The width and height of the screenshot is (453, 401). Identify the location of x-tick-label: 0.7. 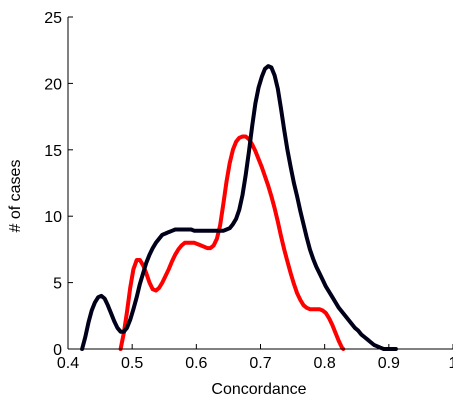
(260, 363).